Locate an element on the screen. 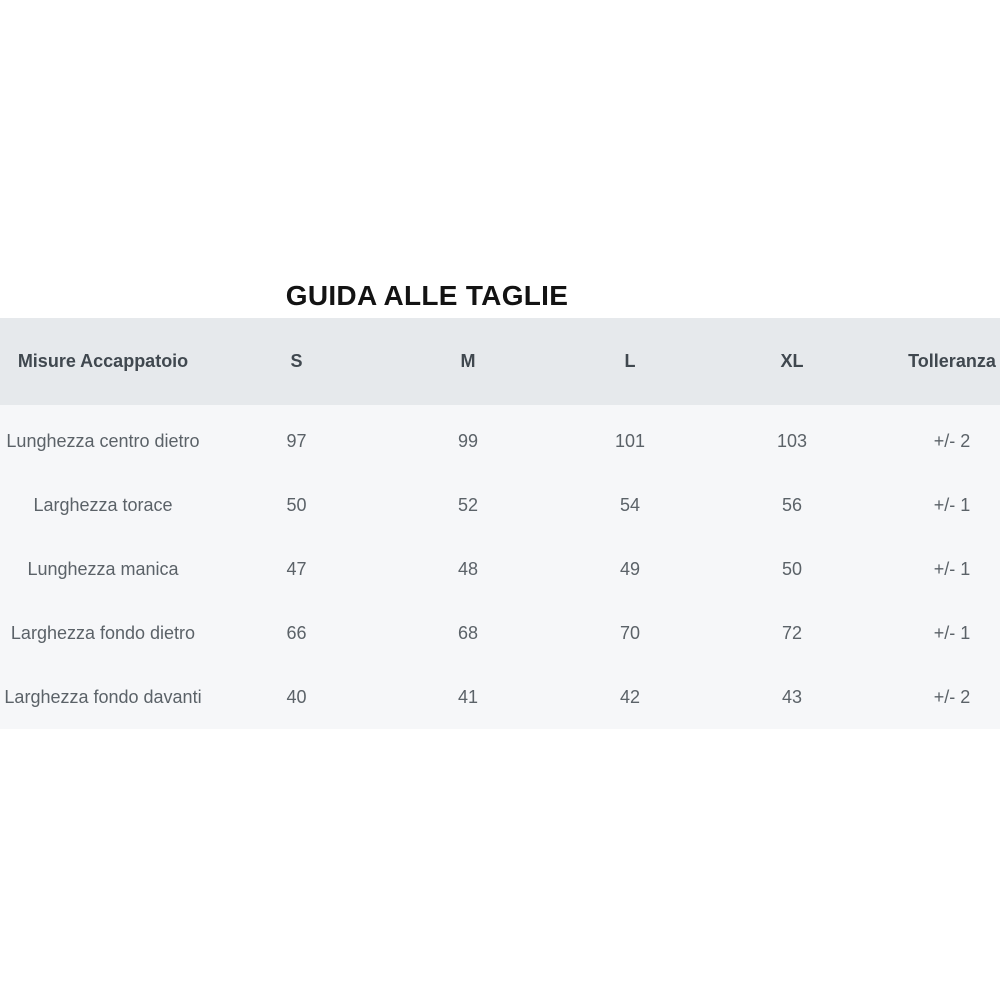 Image resolution: width=1000 pixels, height=1000 pixels. cell-value: 49 is located at coordinates (630, 568).